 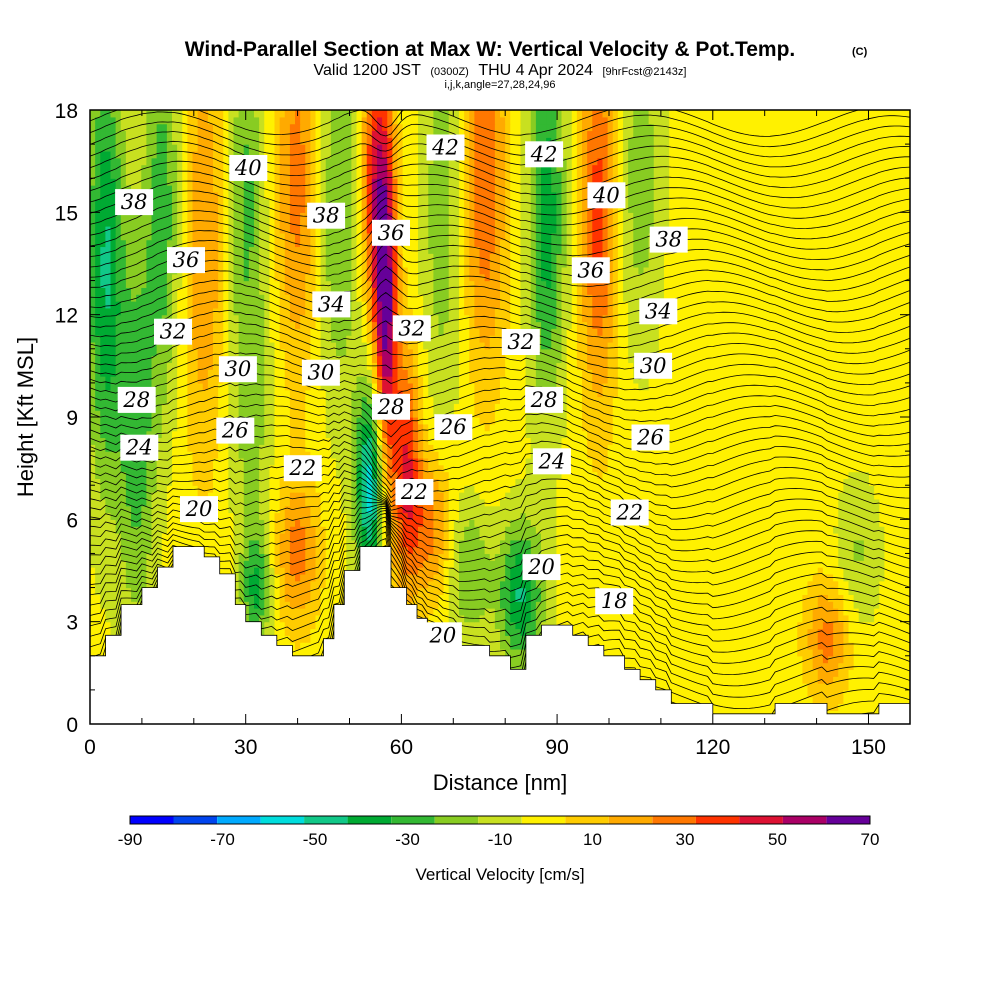 What do you see at coordinates (449, 72) in the screenshot?
I see `valid-utc: (0300Z)` at bounding box center [449, 72].